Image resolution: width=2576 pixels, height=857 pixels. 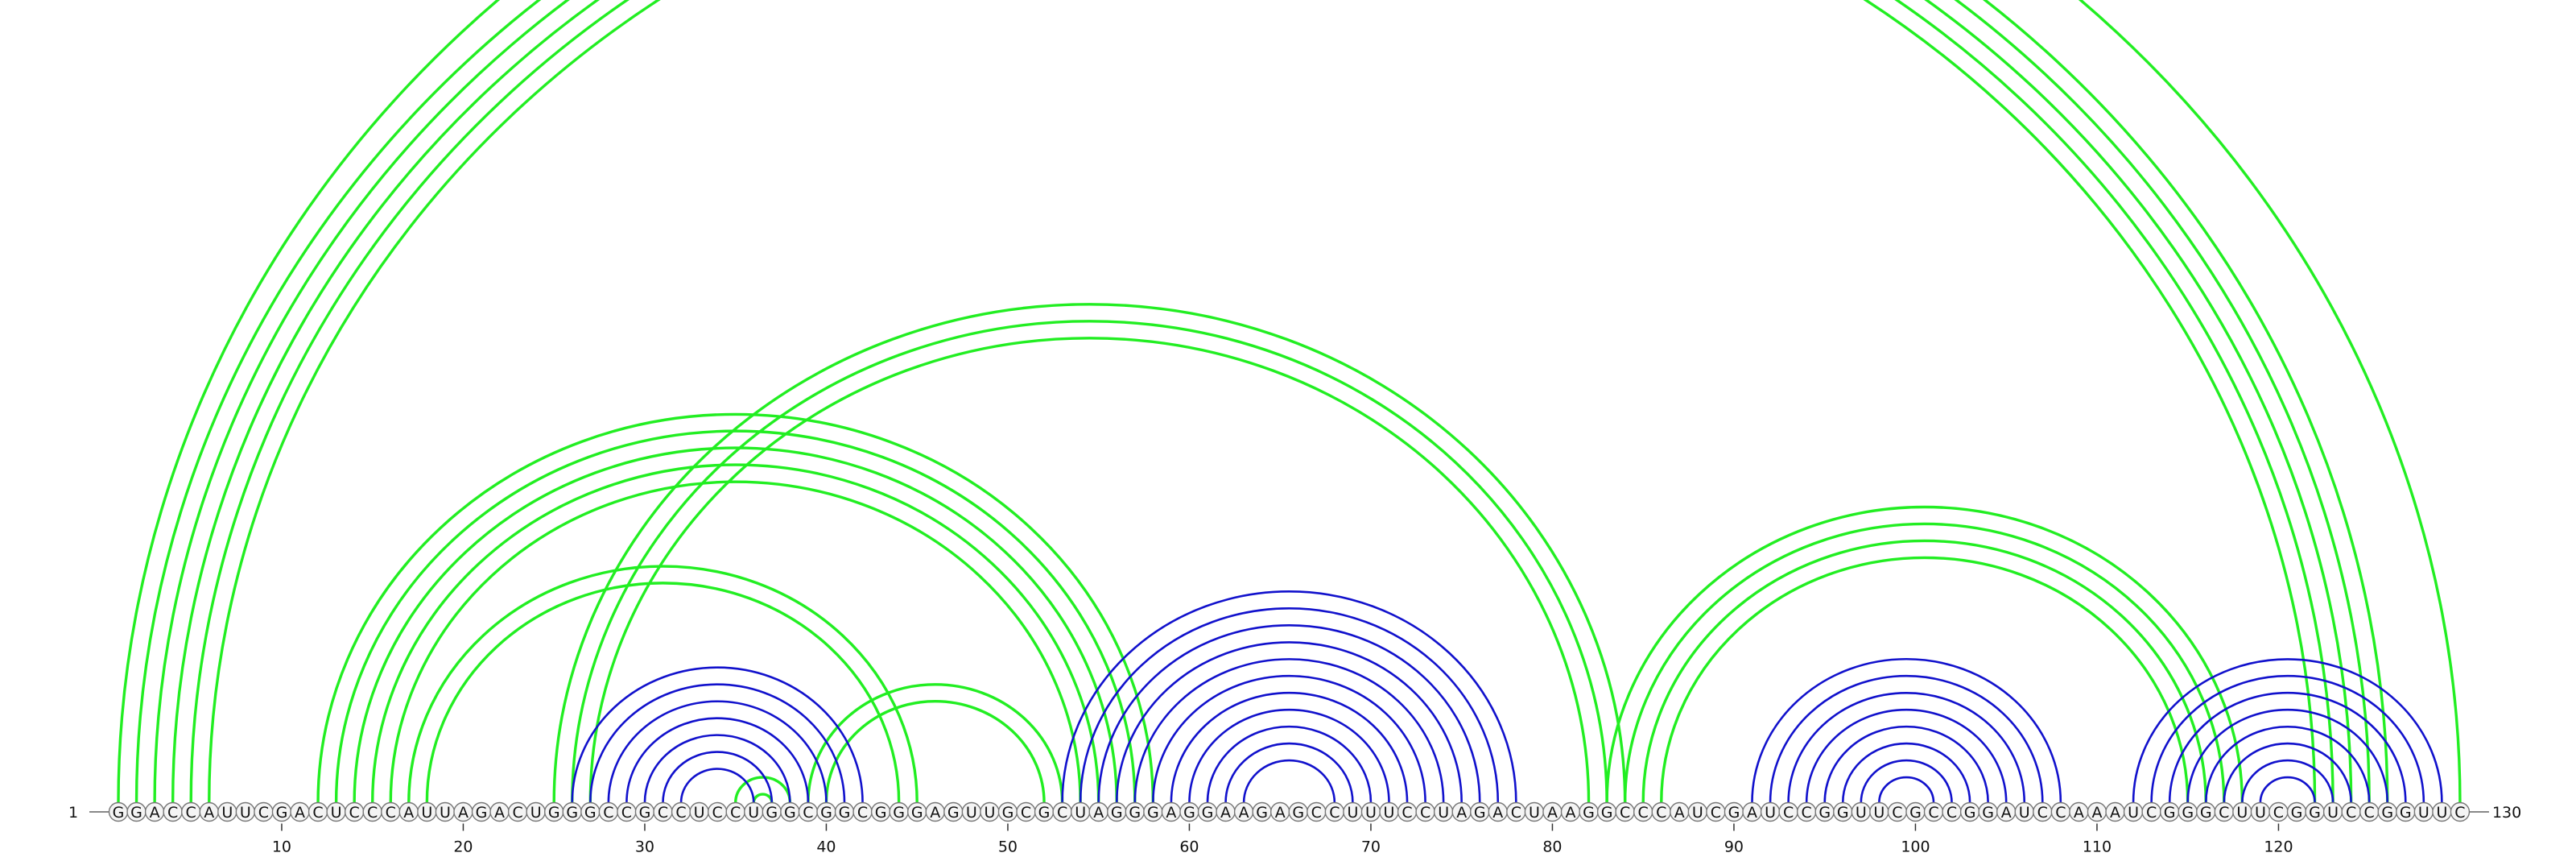 What do you see at coordinates (73, 813) in the screenshot?
I see `start-index-label: 1` at bounding box center [73, 813].